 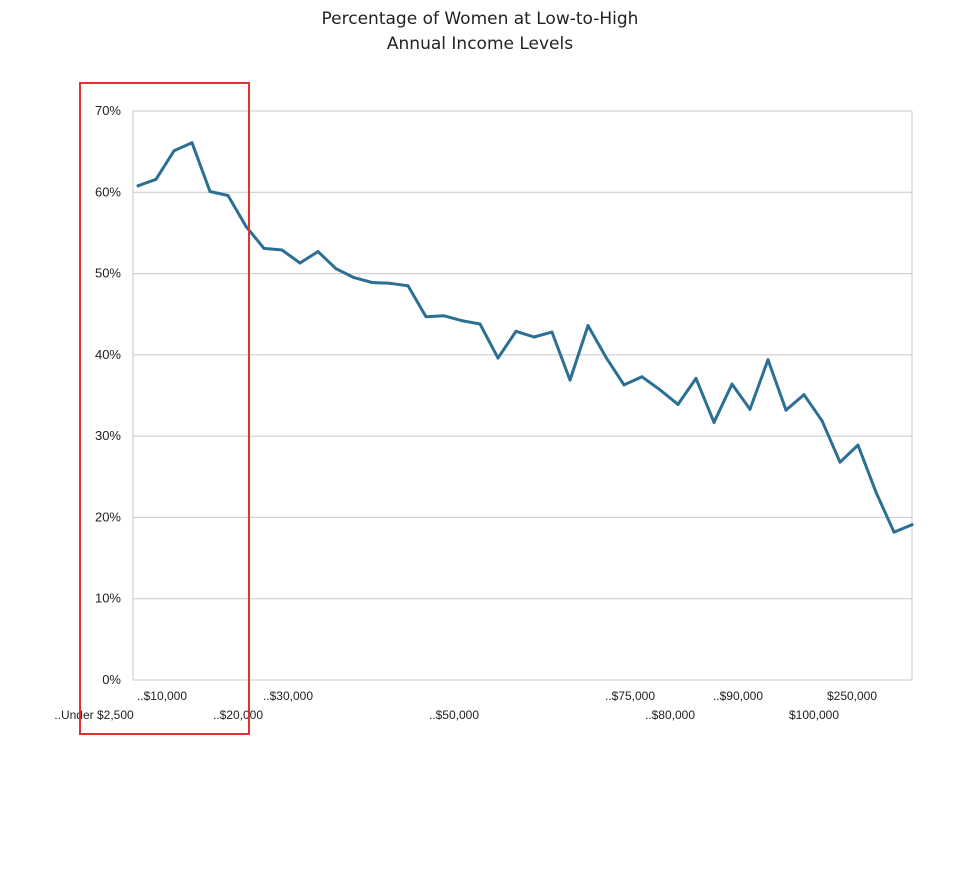 What do you see at coordinates (108, 191) in the screenshot?
I see `y-tick-label: 60%` at bounding box center [108, 191].